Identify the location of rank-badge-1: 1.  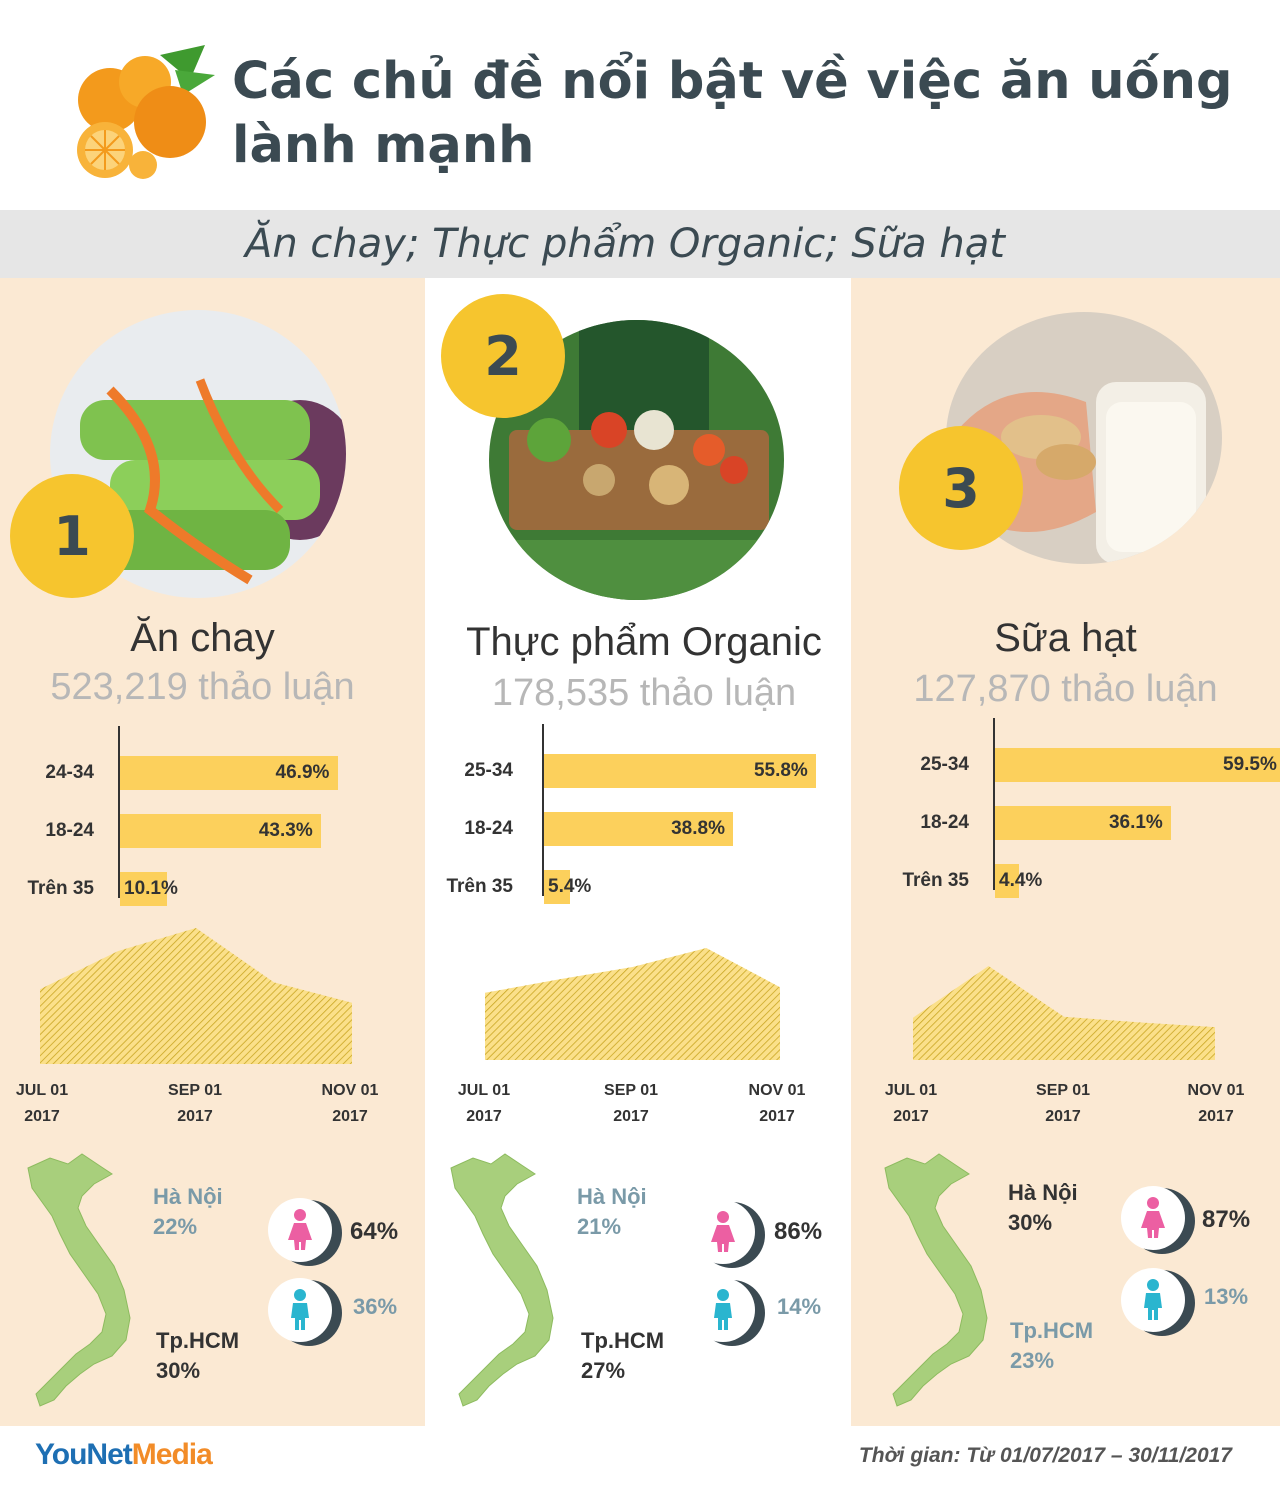
(72, 536).